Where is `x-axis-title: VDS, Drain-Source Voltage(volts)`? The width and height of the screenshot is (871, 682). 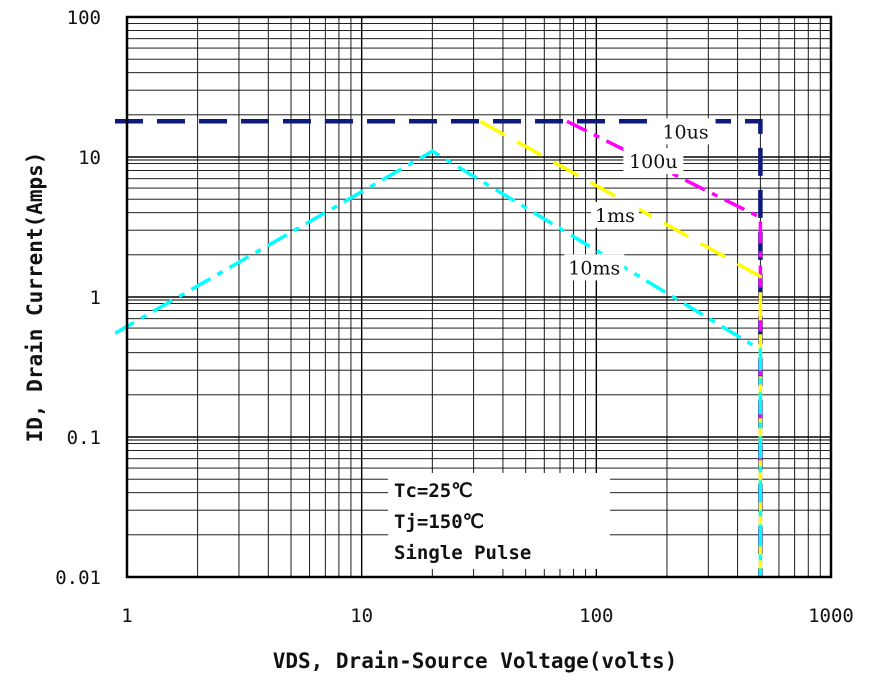
x-axis-title: VDS, Drain-Source Voltage(volts) is located at coordinates (475, 661).